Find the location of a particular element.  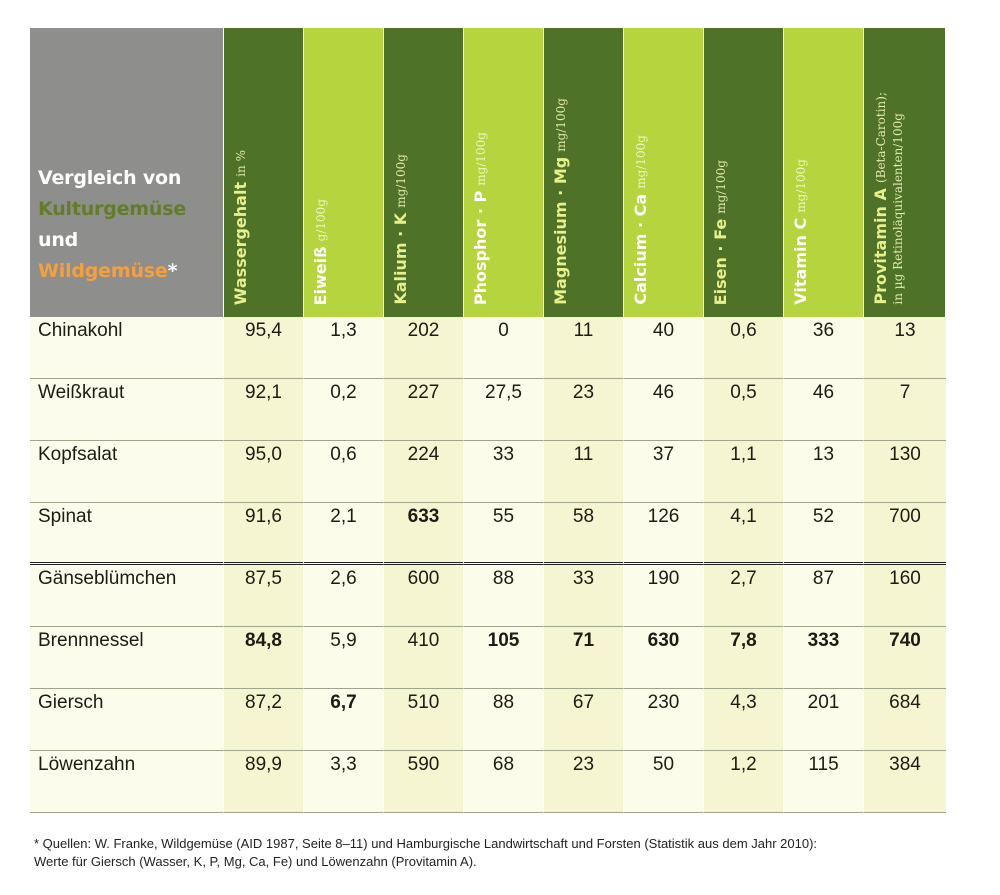

column-name: Eisen · Fe is located at coordinates (720, 261).